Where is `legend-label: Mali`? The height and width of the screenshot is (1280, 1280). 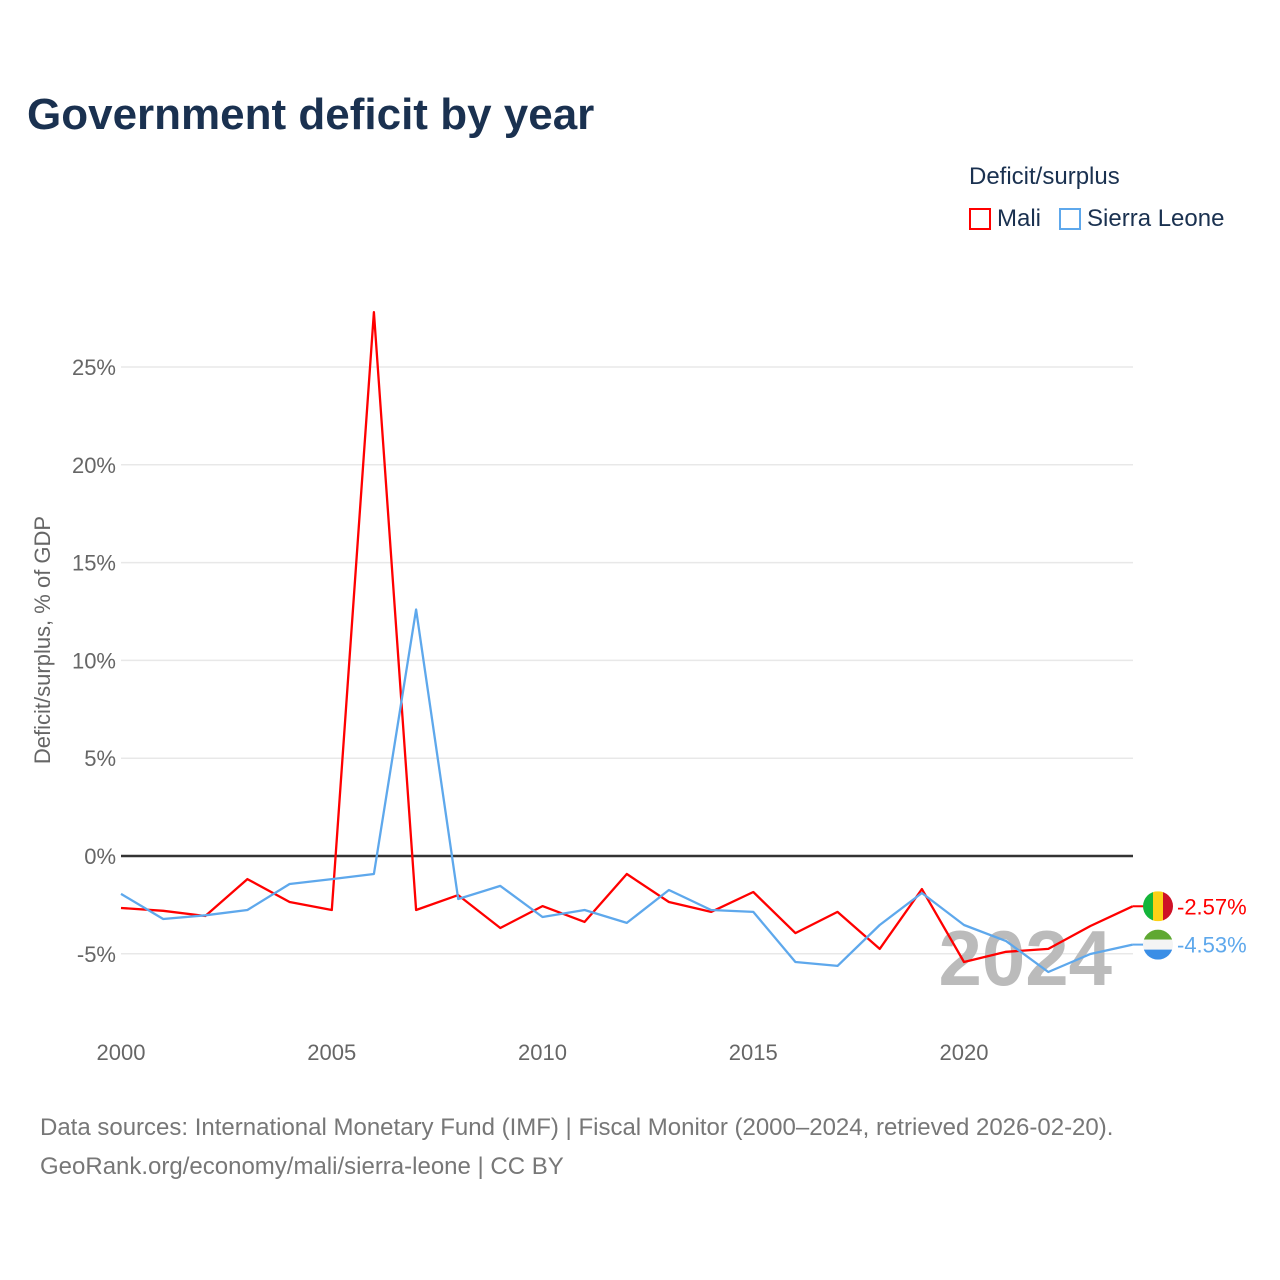
legend-label: Mali is located at coordinates (1019, 218).